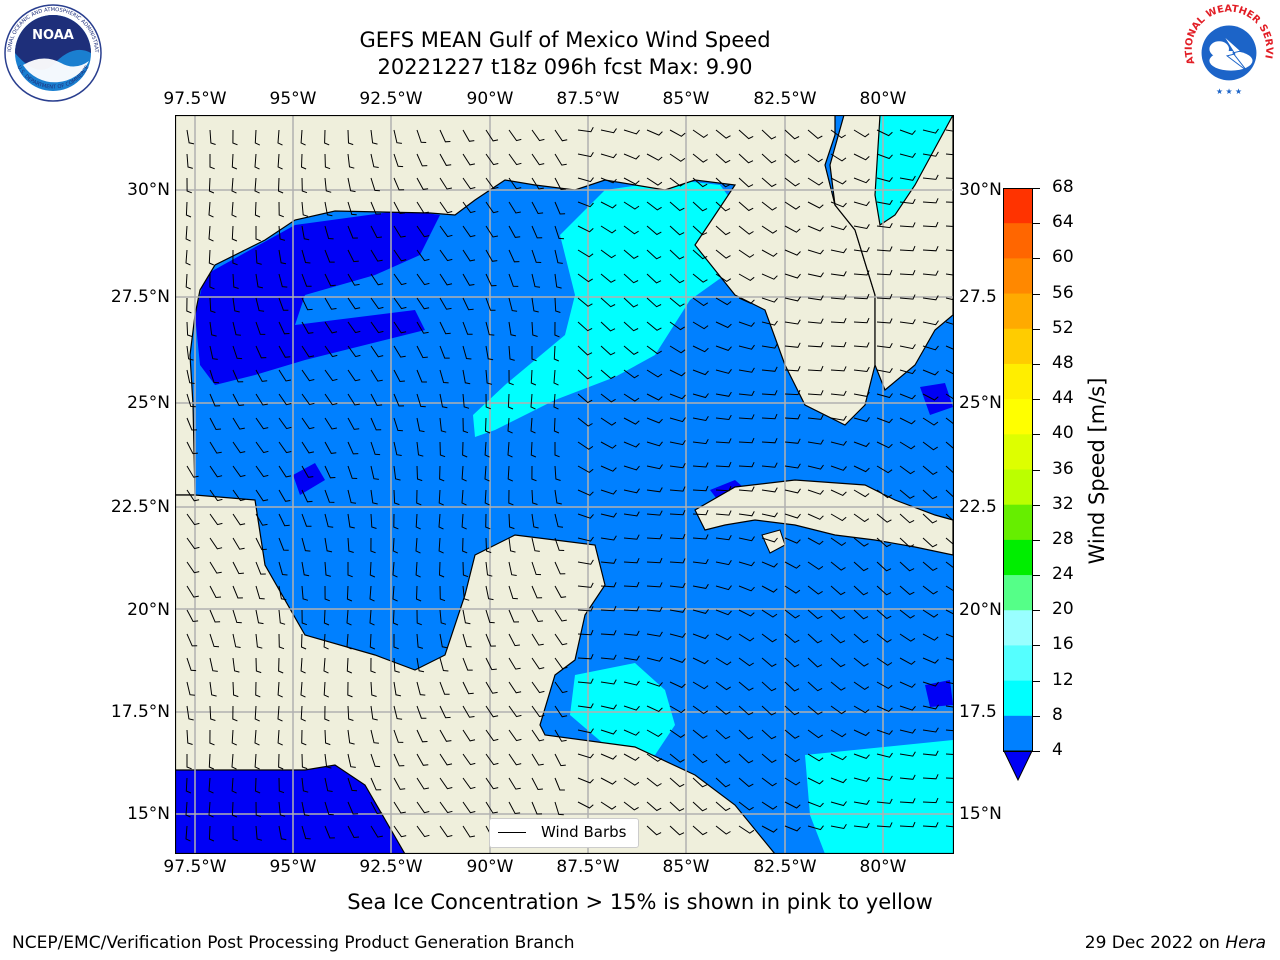 Image resolution: width=1280 pixels, height=960 pixels. What do you see at coordinates (140, 712) in the screenshot?
I see `lat-tick-left: 17.5°N` at bounding box center [140, 712].